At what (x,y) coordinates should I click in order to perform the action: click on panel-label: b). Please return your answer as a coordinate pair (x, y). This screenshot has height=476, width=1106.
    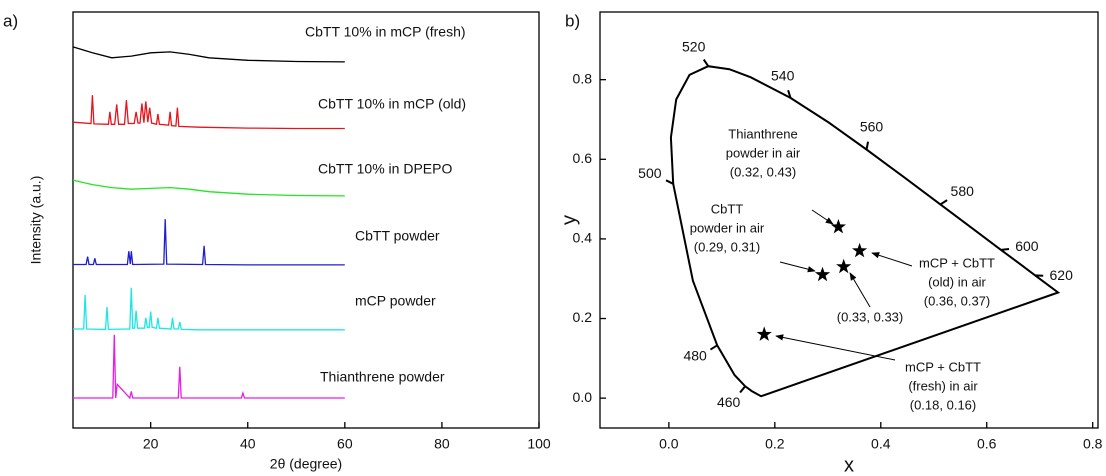
    Looking at the image, I should click on (572, 20).